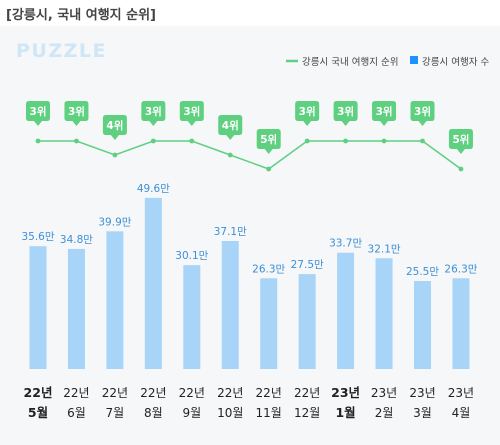 Image resolution: width=500 pixels, height=445 pixels. What do you see at coordinates (461, 413) in the screenshot?
I see `x-tick-month: 4월` at bounding box center [461, 413].